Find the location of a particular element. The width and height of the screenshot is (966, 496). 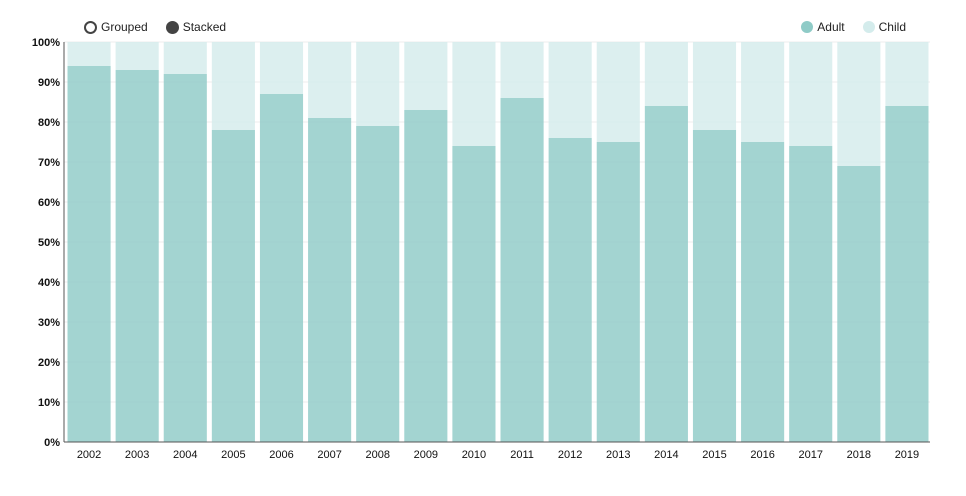

bar-adult-2007 is located at coordinates (330, 280).